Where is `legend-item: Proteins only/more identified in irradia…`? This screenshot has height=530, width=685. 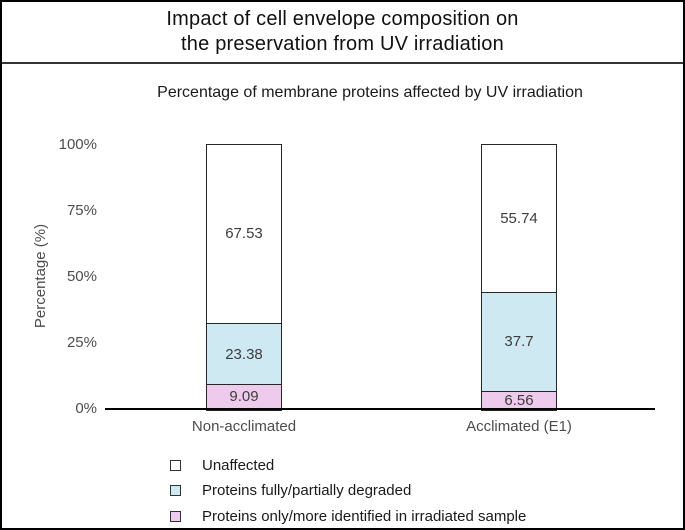 legend-item: Proteins only/more identified in irradia… is located at coordinates (348, 516).